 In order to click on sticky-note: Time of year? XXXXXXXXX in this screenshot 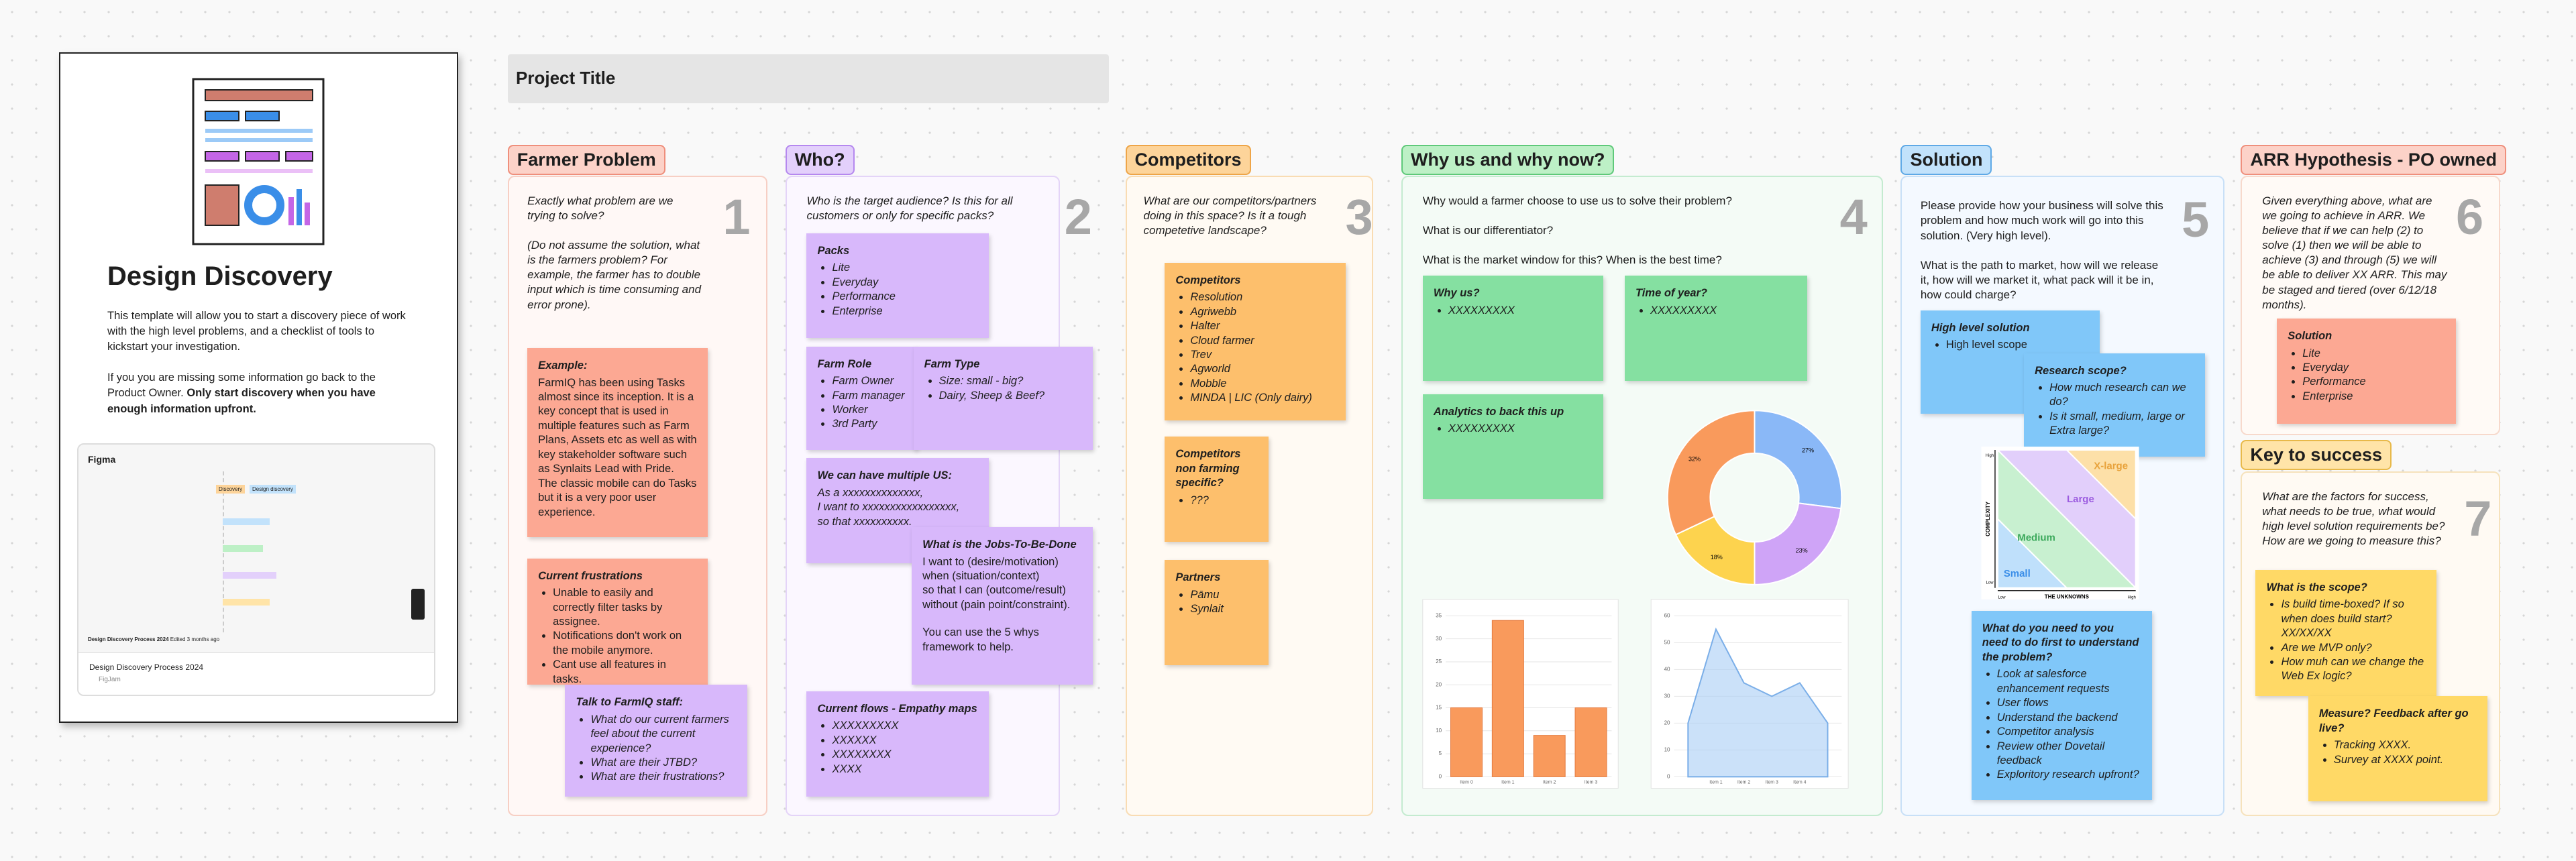, I will do `click(1716, 329)`.